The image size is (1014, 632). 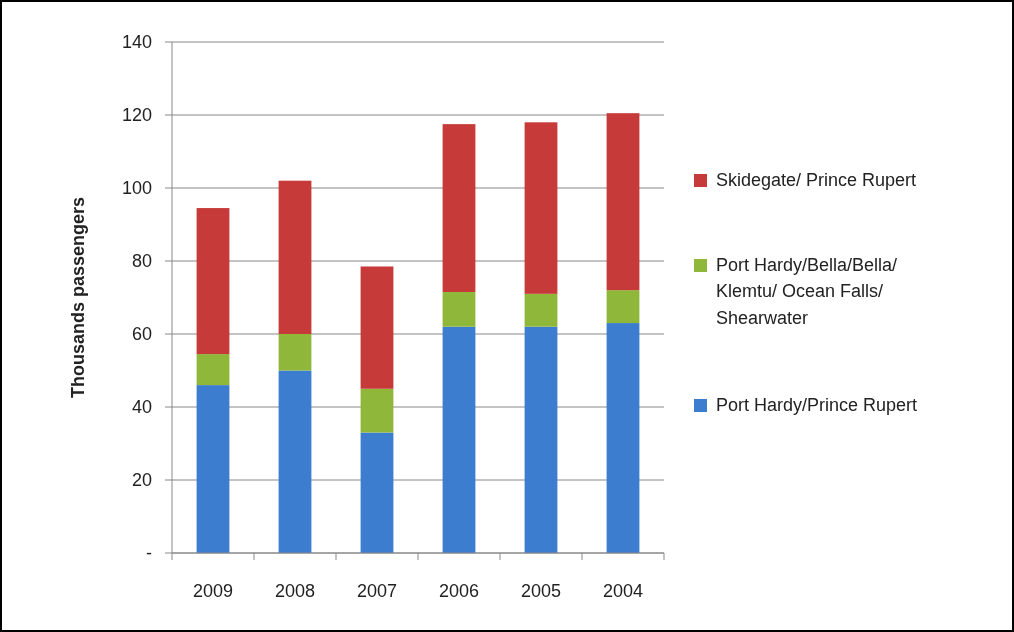 I want to click on y-tick-label: 80, so click(x=141, y=261).